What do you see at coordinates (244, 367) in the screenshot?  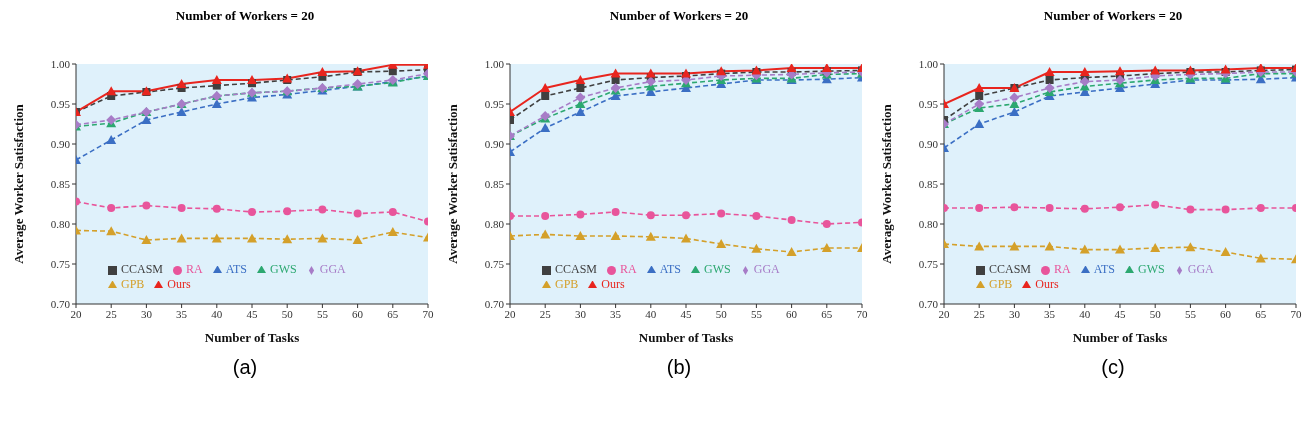 I see `text: (a)` at bounding box center [244, 367].